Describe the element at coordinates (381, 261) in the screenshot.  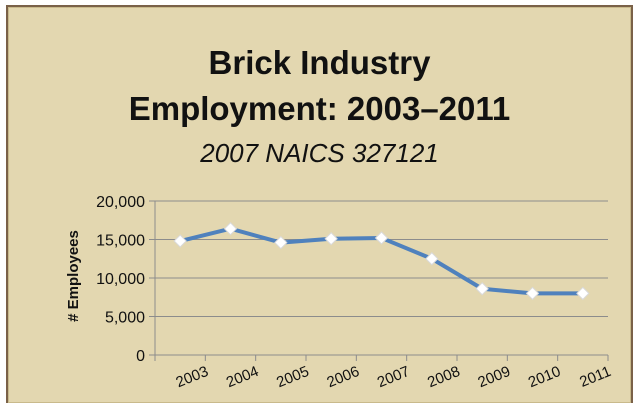
I see `series-layer` at that location.